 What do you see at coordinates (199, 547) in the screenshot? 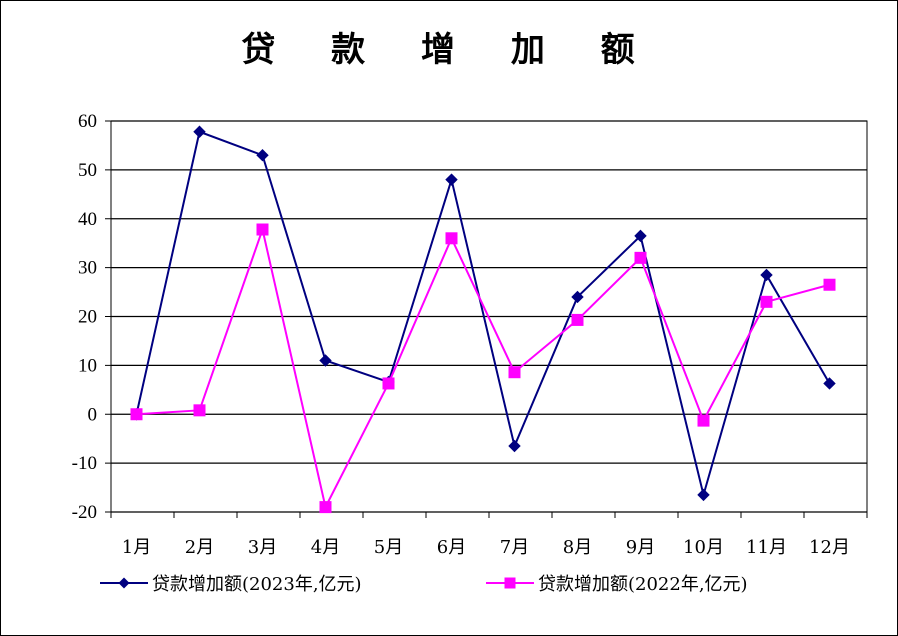
I see `x-tick-label: 2月` at bounding box center [199, 547].